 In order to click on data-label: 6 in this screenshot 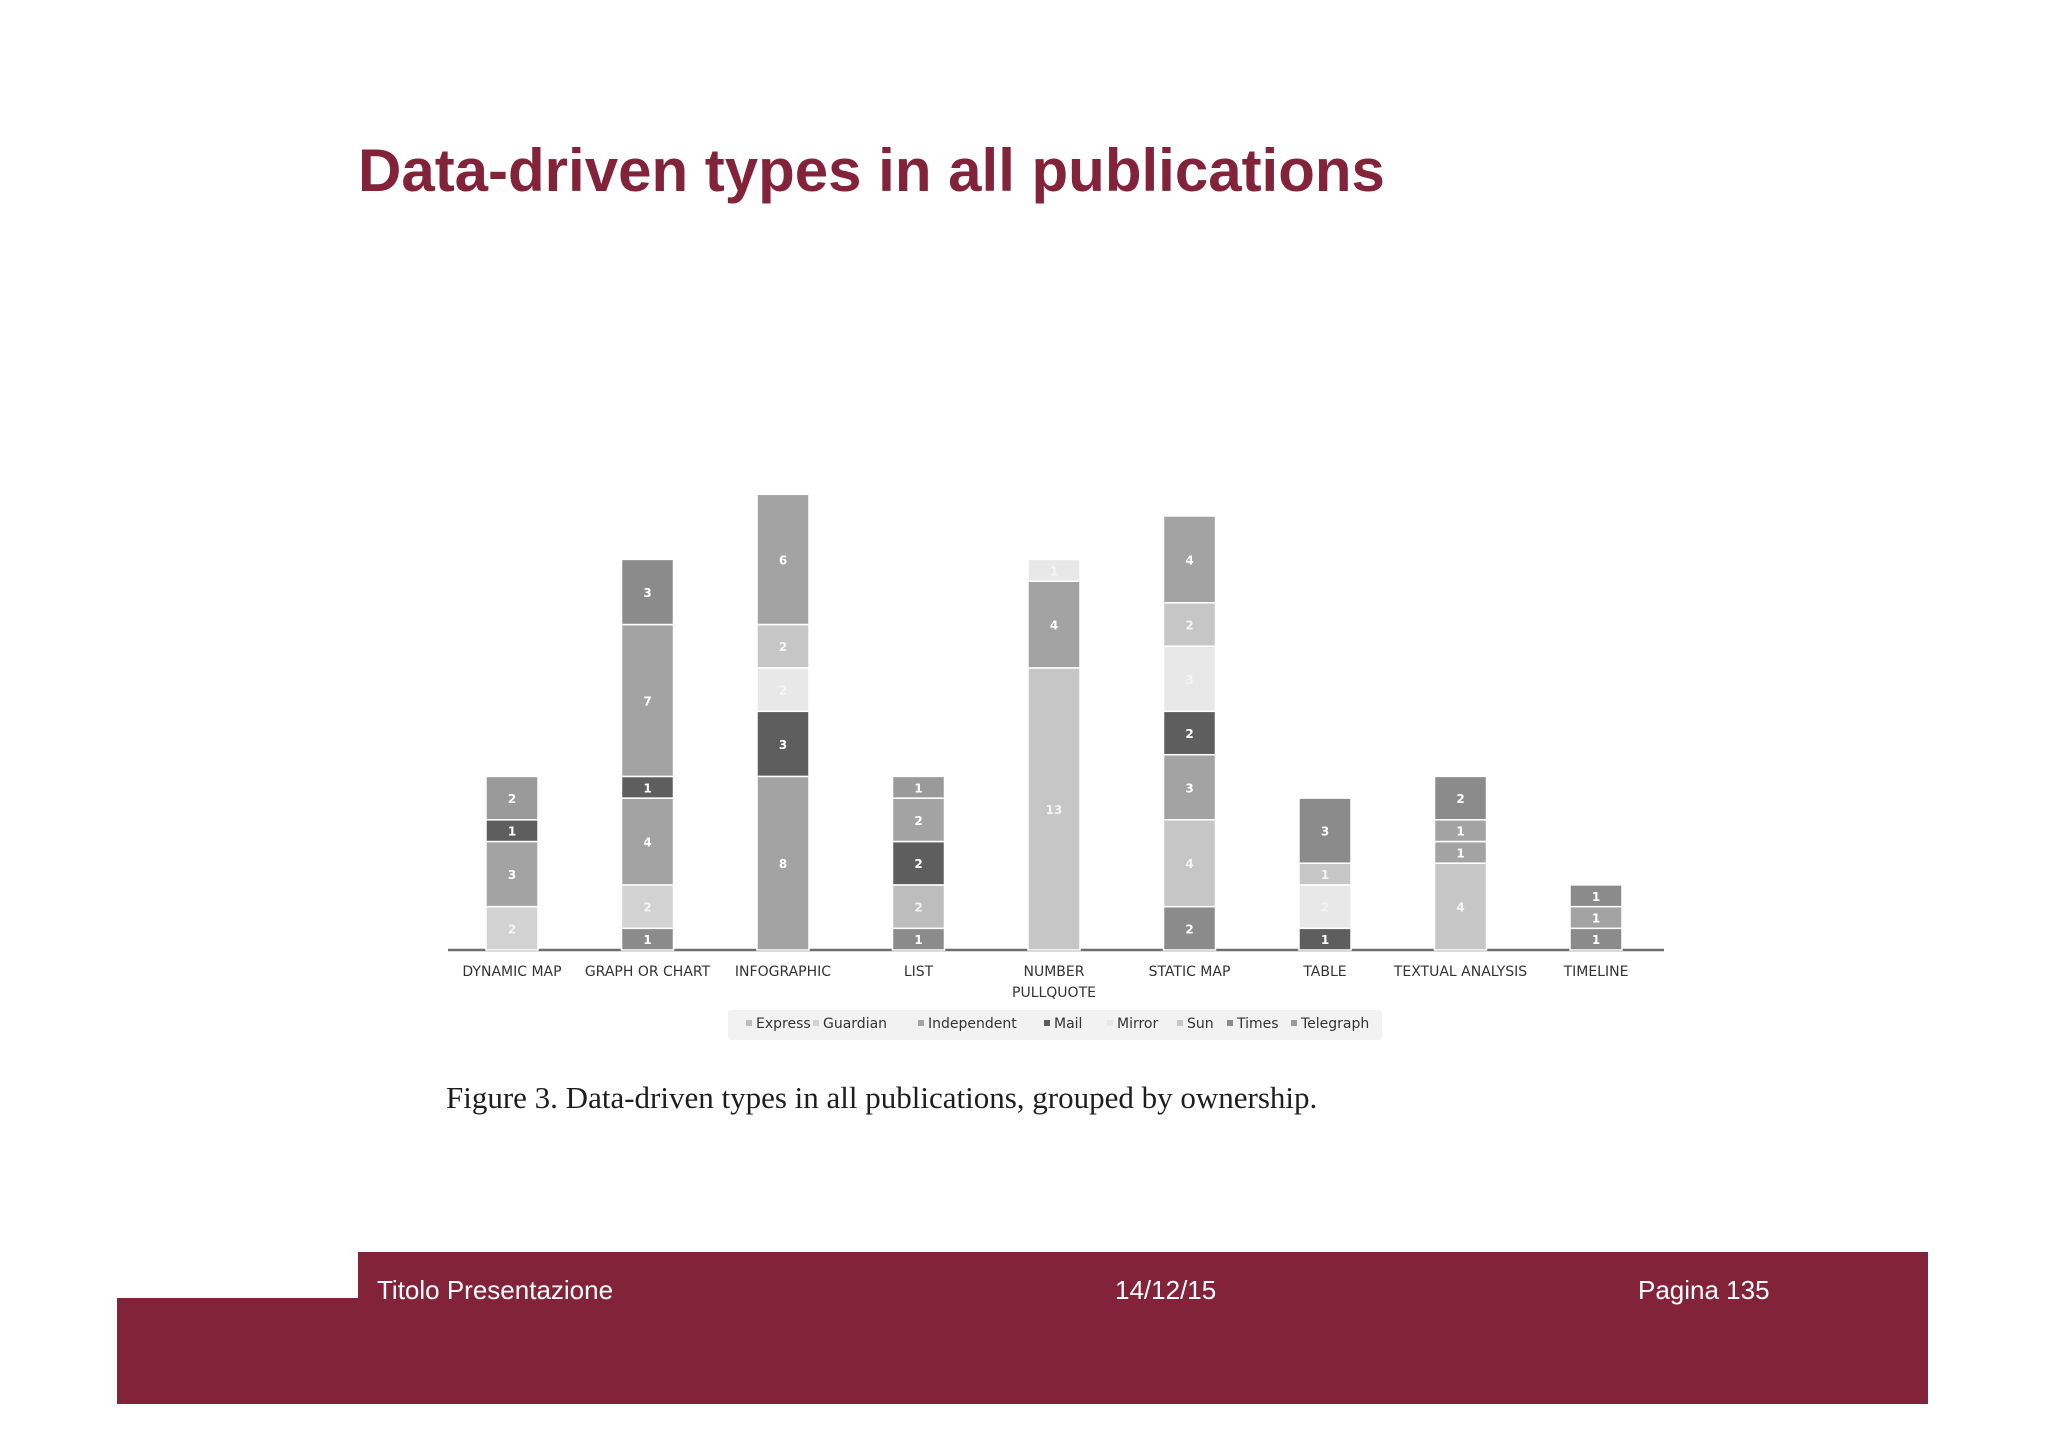, I will do `click(783, 560)`.